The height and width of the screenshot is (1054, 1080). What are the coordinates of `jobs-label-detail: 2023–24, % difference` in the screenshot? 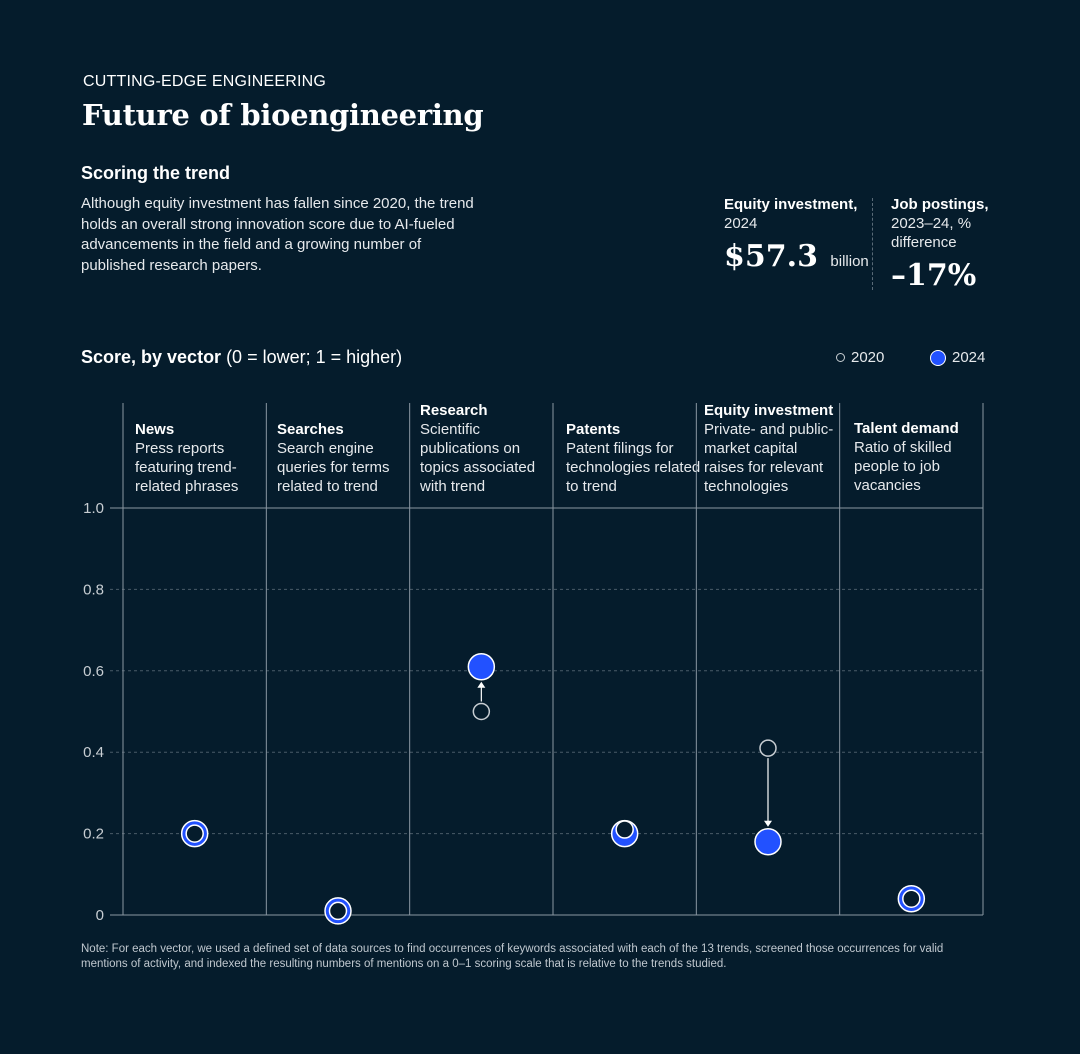 It's located at (931, 233).